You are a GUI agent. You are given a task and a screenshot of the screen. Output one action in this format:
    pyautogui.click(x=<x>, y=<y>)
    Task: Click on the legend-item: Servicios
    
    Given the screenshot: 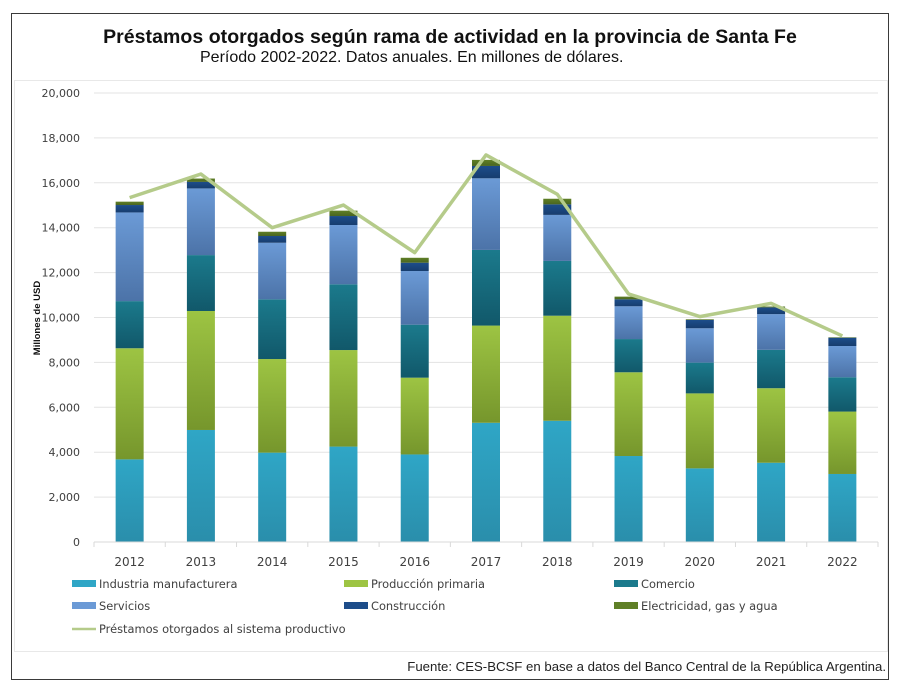 What is the action you would take?
    pyautogui.click(x=111, y=606)
    